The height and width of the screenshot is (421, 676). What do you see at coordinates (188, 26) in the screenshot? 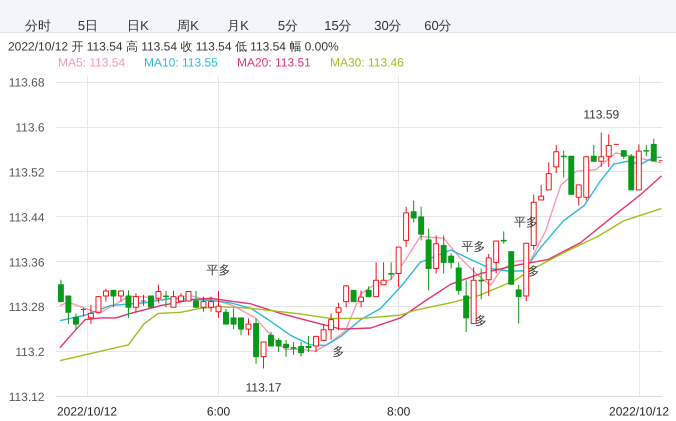
I see `text: 周K` at bounding box center [188, 26].